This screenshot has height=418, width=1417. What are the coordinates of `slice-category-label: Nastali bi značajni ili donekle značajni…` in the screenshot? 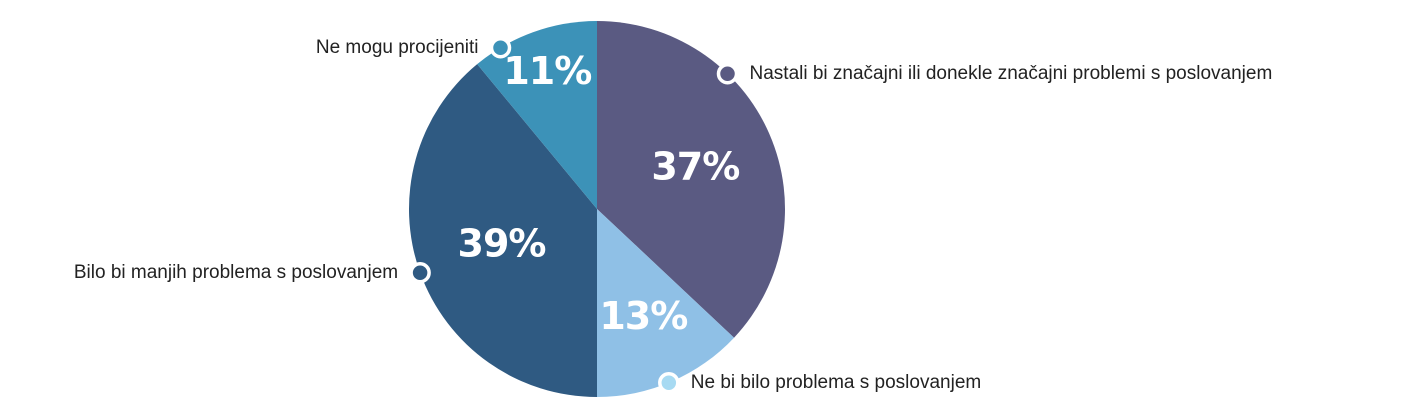 It's located at (1011, 73).